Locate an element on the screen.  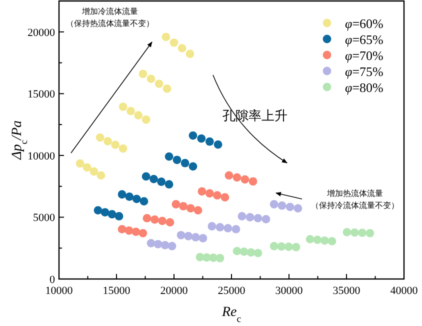
x-tick-label: 15000 is located at coordinates (116, 291).